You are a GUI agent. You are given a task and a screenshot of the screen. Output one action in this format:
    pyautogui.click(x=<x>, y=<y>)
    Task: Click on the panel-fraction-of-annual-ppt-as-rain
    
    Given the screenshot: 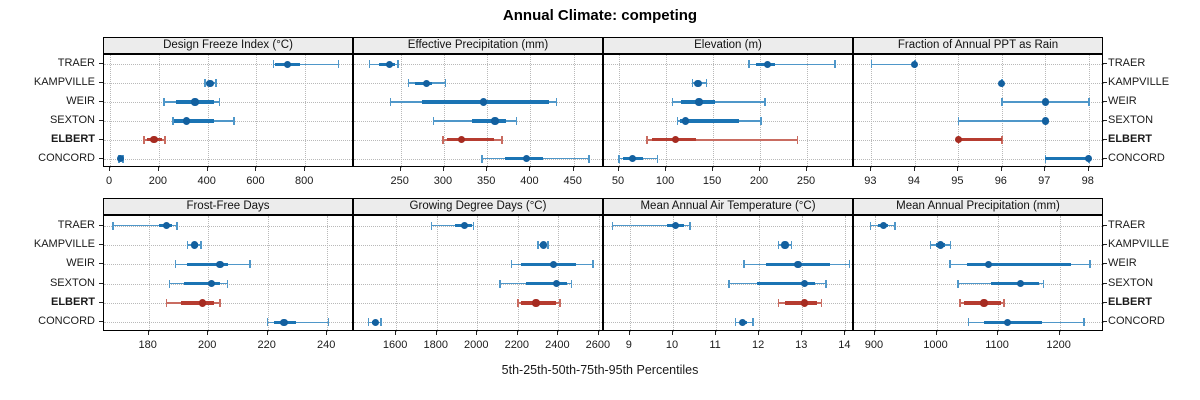 What is the action you would take?
    pyautogui.click(x=978, y=111)
    